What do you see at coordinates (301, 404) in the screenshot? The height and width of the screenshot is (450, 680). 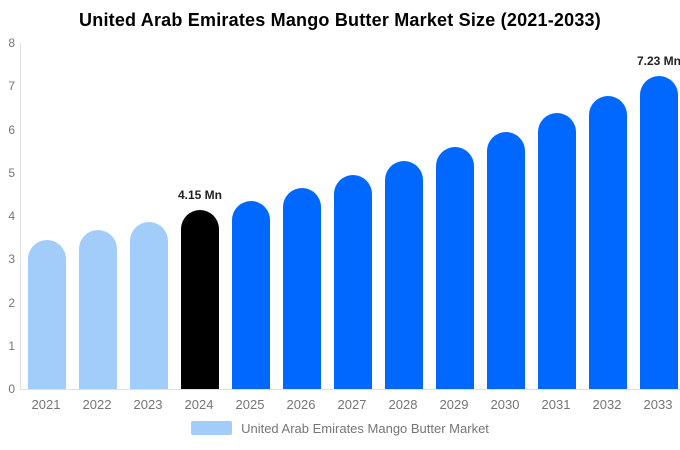 I see `x-tick-label-2026: 2026` at bounding box center [301, 404].